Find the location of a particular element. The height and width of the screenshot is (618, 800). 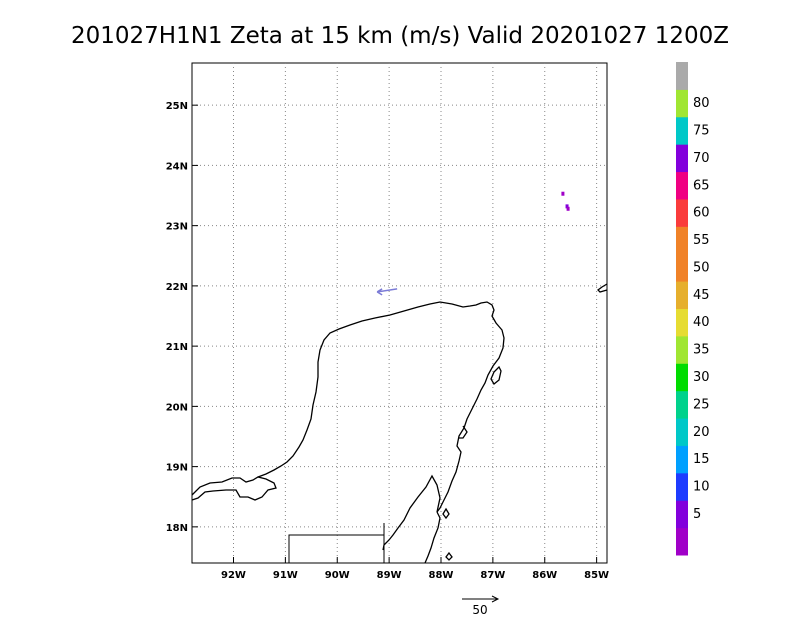

colorbar-label: 40 is located at coordinates (701, 322).